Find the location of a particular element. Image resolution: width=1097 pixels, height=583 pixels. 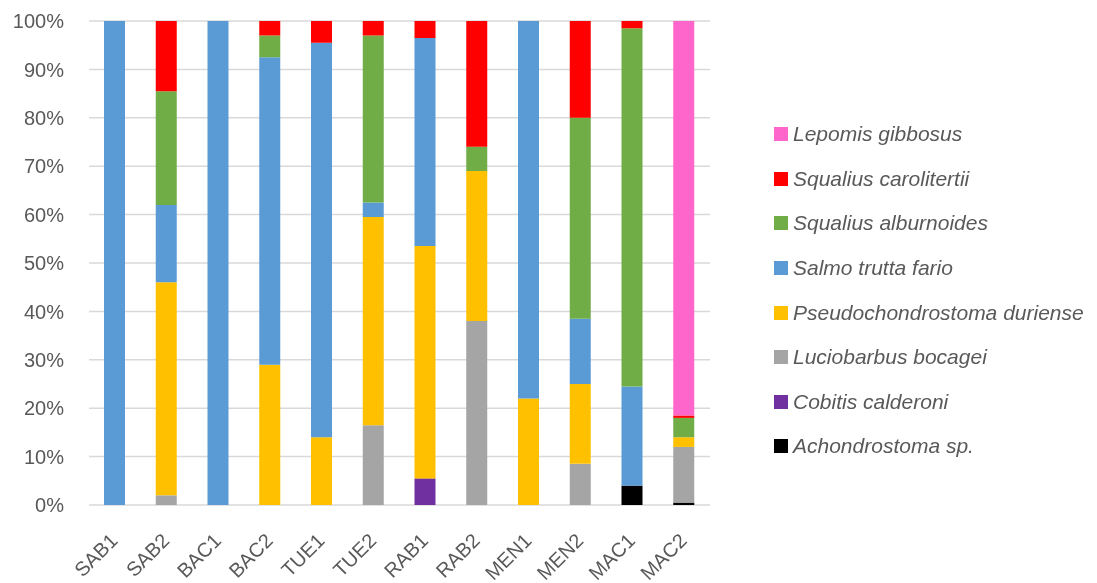

y-tick-label: 40% is located at coordinates (44, 311).